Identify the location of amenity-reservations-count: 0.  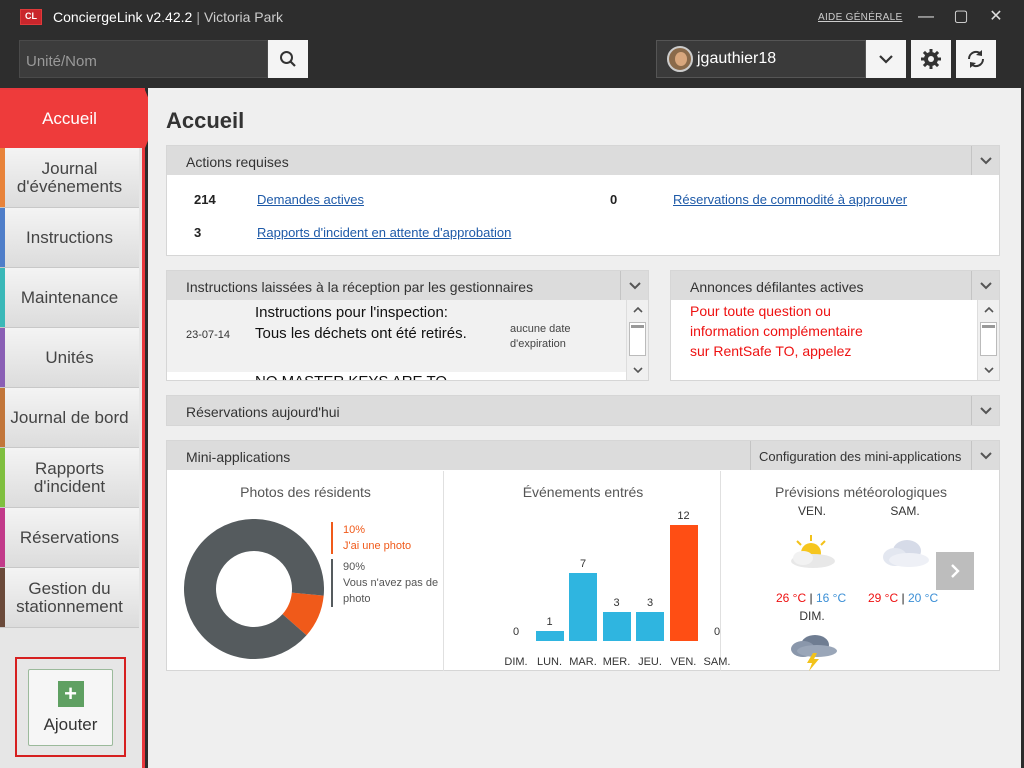
(614, 199).